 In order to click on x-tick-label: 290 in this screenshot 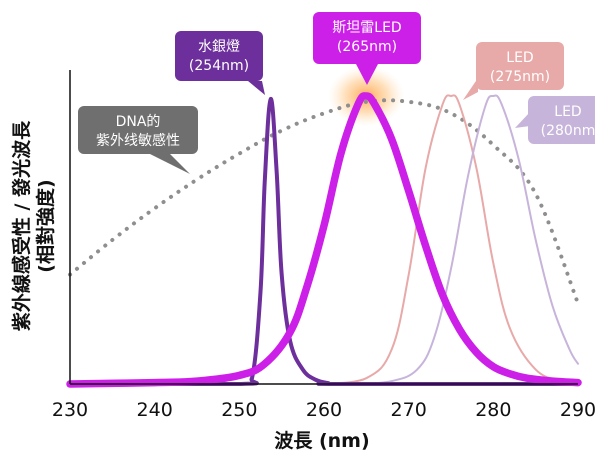, I will do `click(577, 410)`.